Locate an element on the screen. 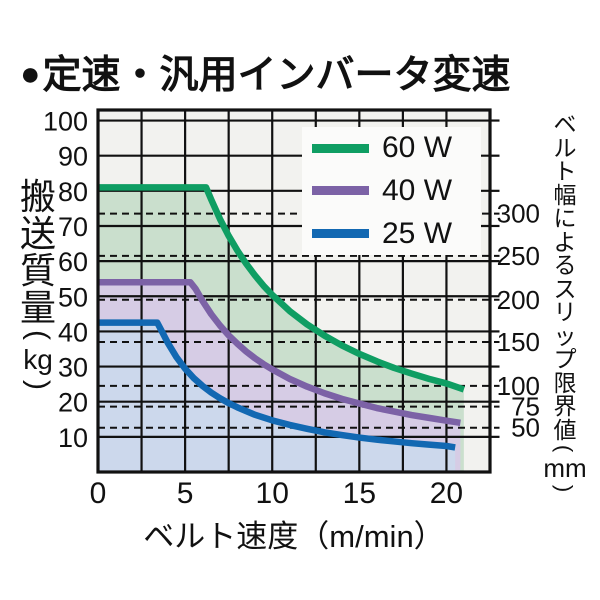 This screenshot has width=600, height=600. right-tick-label-75: 75 is located at coordinates (525, 407).